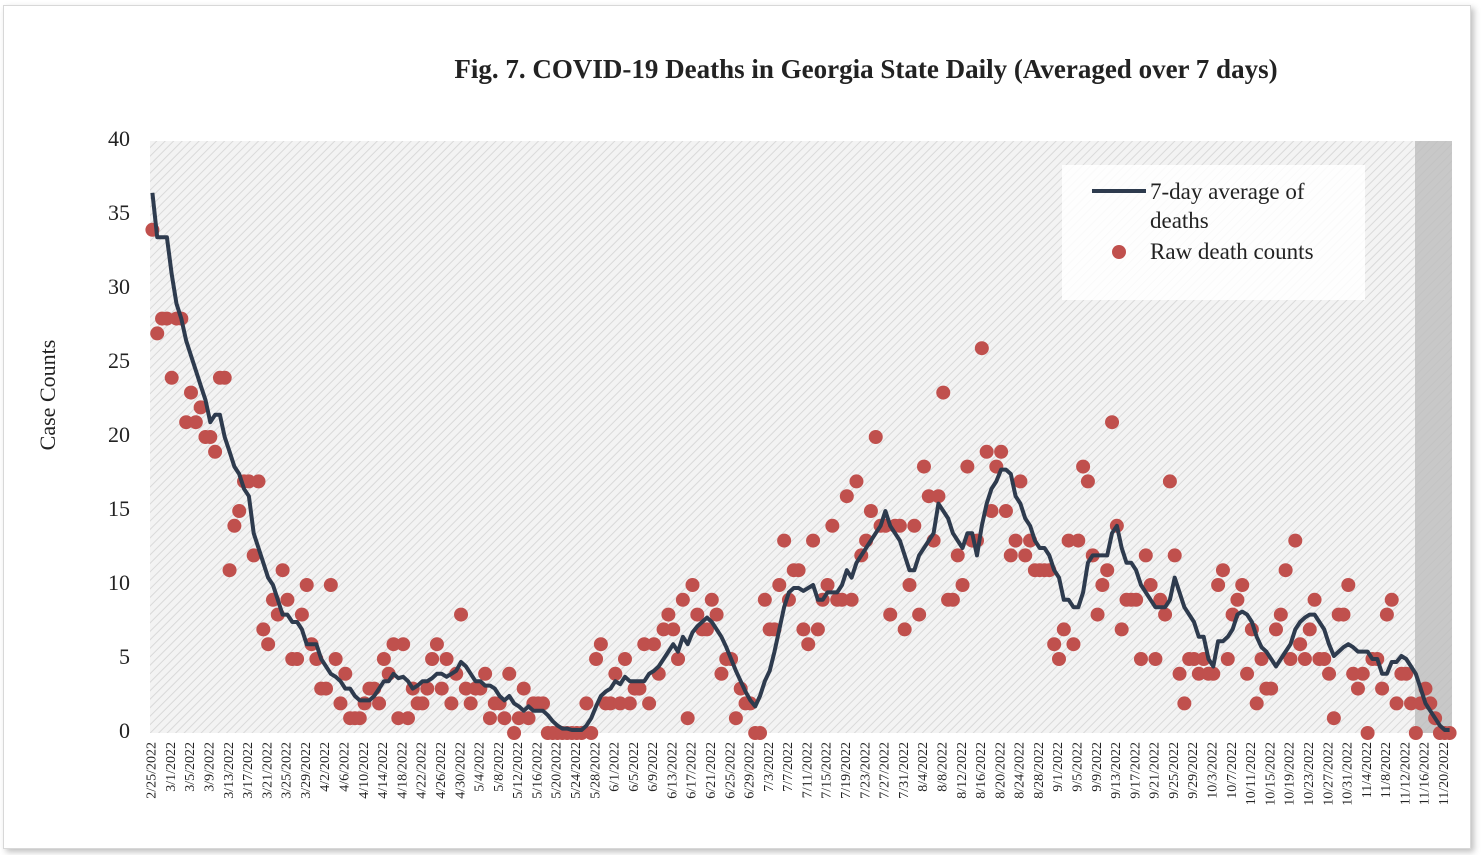 This screenshot has height=855, width=1481. Describe the element at coordinates (1097, 767) in the screenshot. I see `x-tick-label: 9/9/2022` at that location.